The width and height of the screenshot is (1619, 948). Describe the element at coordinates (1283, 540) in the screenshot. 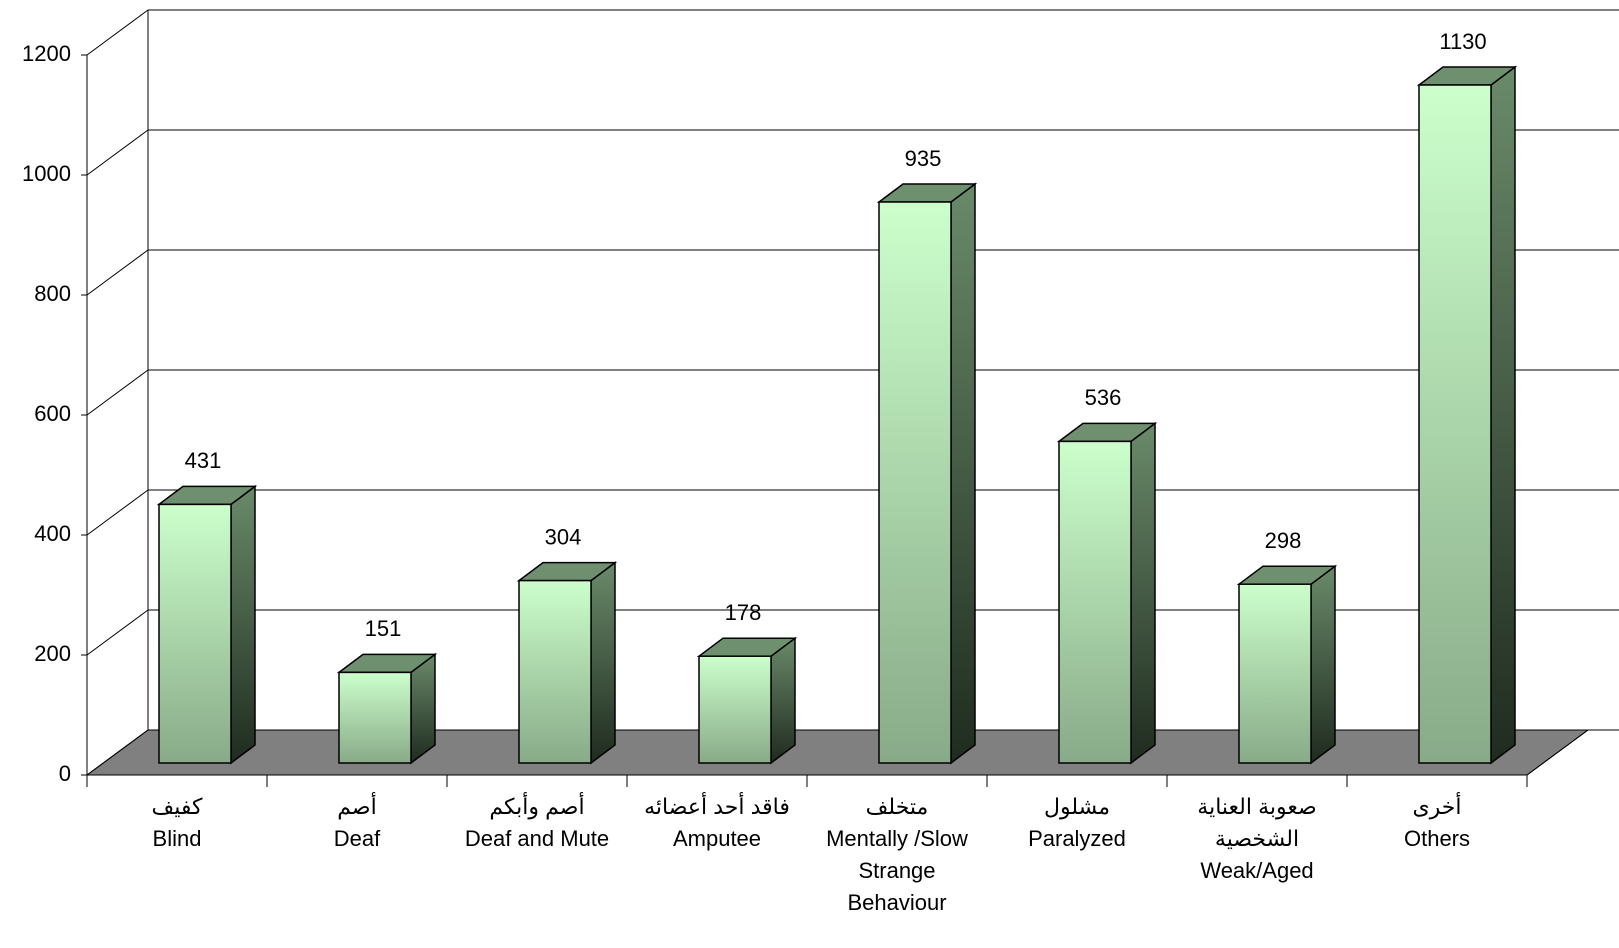

I see `value-label: 298` at that location.